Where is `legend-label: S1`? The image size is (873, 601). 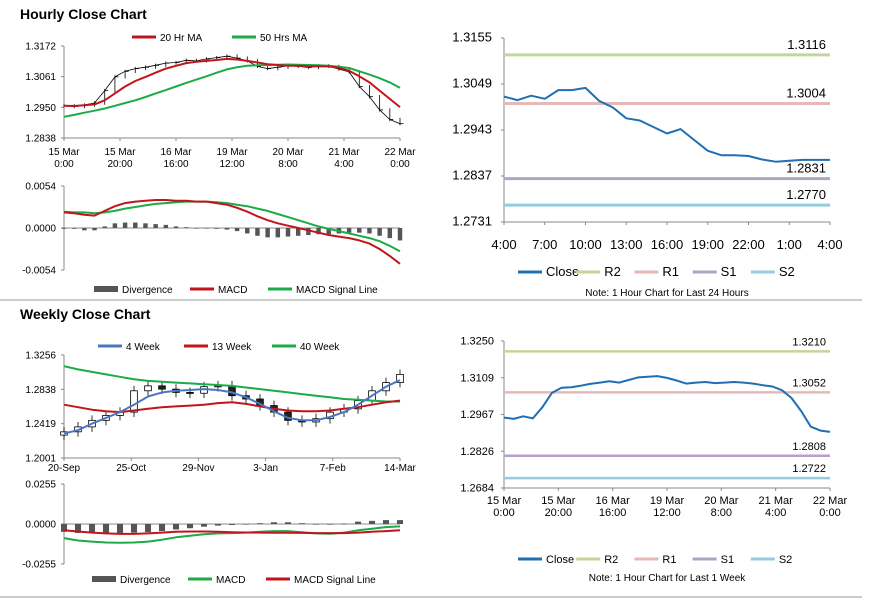
legend-label: S1 is located at coordinates (727, 560).